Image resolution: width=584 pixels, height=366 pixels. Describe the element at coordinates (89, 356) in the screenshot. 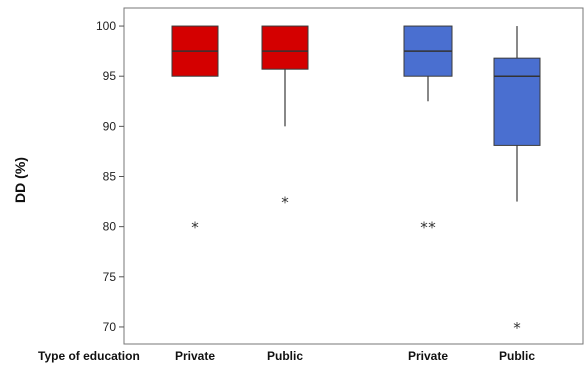

I see `x-axis-caption: Type of education` at that location.